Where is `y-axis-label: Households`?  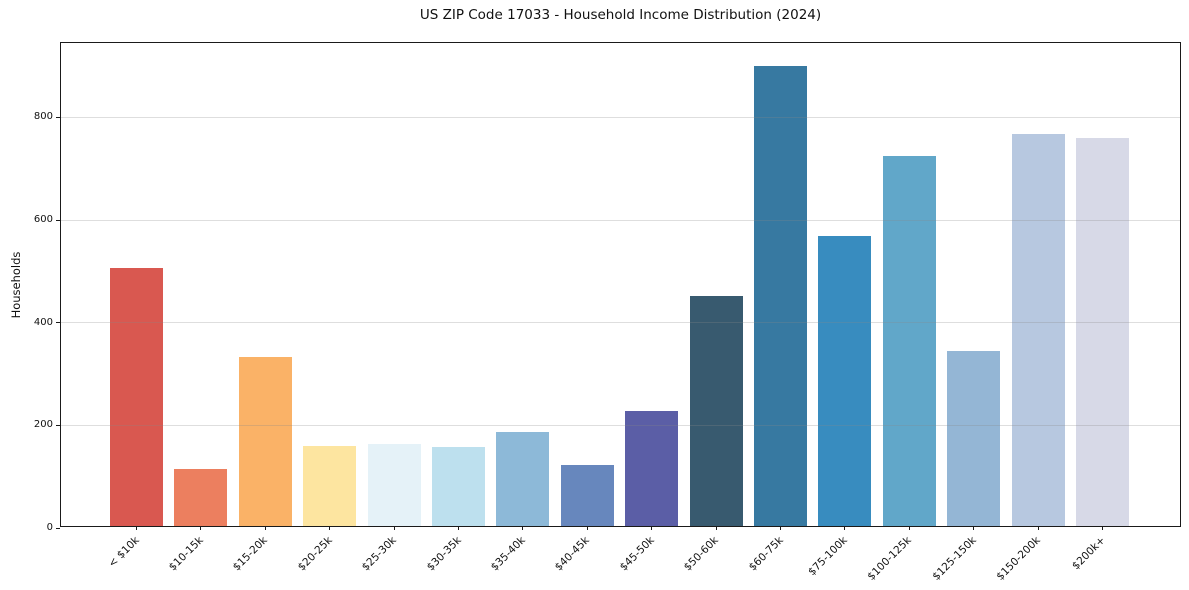
y-axis-label: Households is located at coordinates (16, 285).